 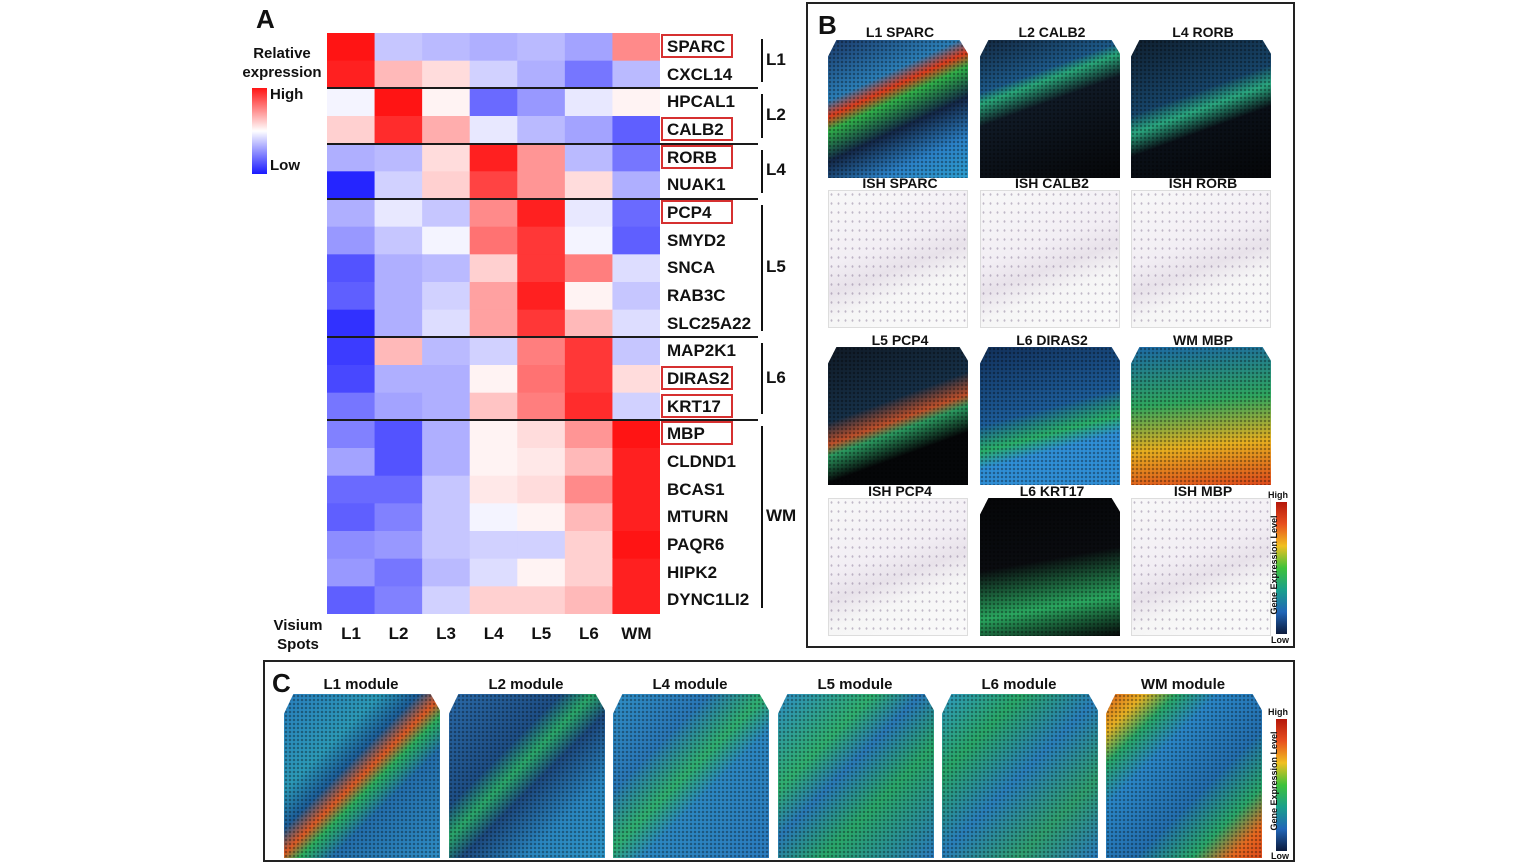 What do you see at coordinates (493, 74) in the screenshot?
I see `heatmap-cell-CXCL14-L4` at bounding box center [493, 74].